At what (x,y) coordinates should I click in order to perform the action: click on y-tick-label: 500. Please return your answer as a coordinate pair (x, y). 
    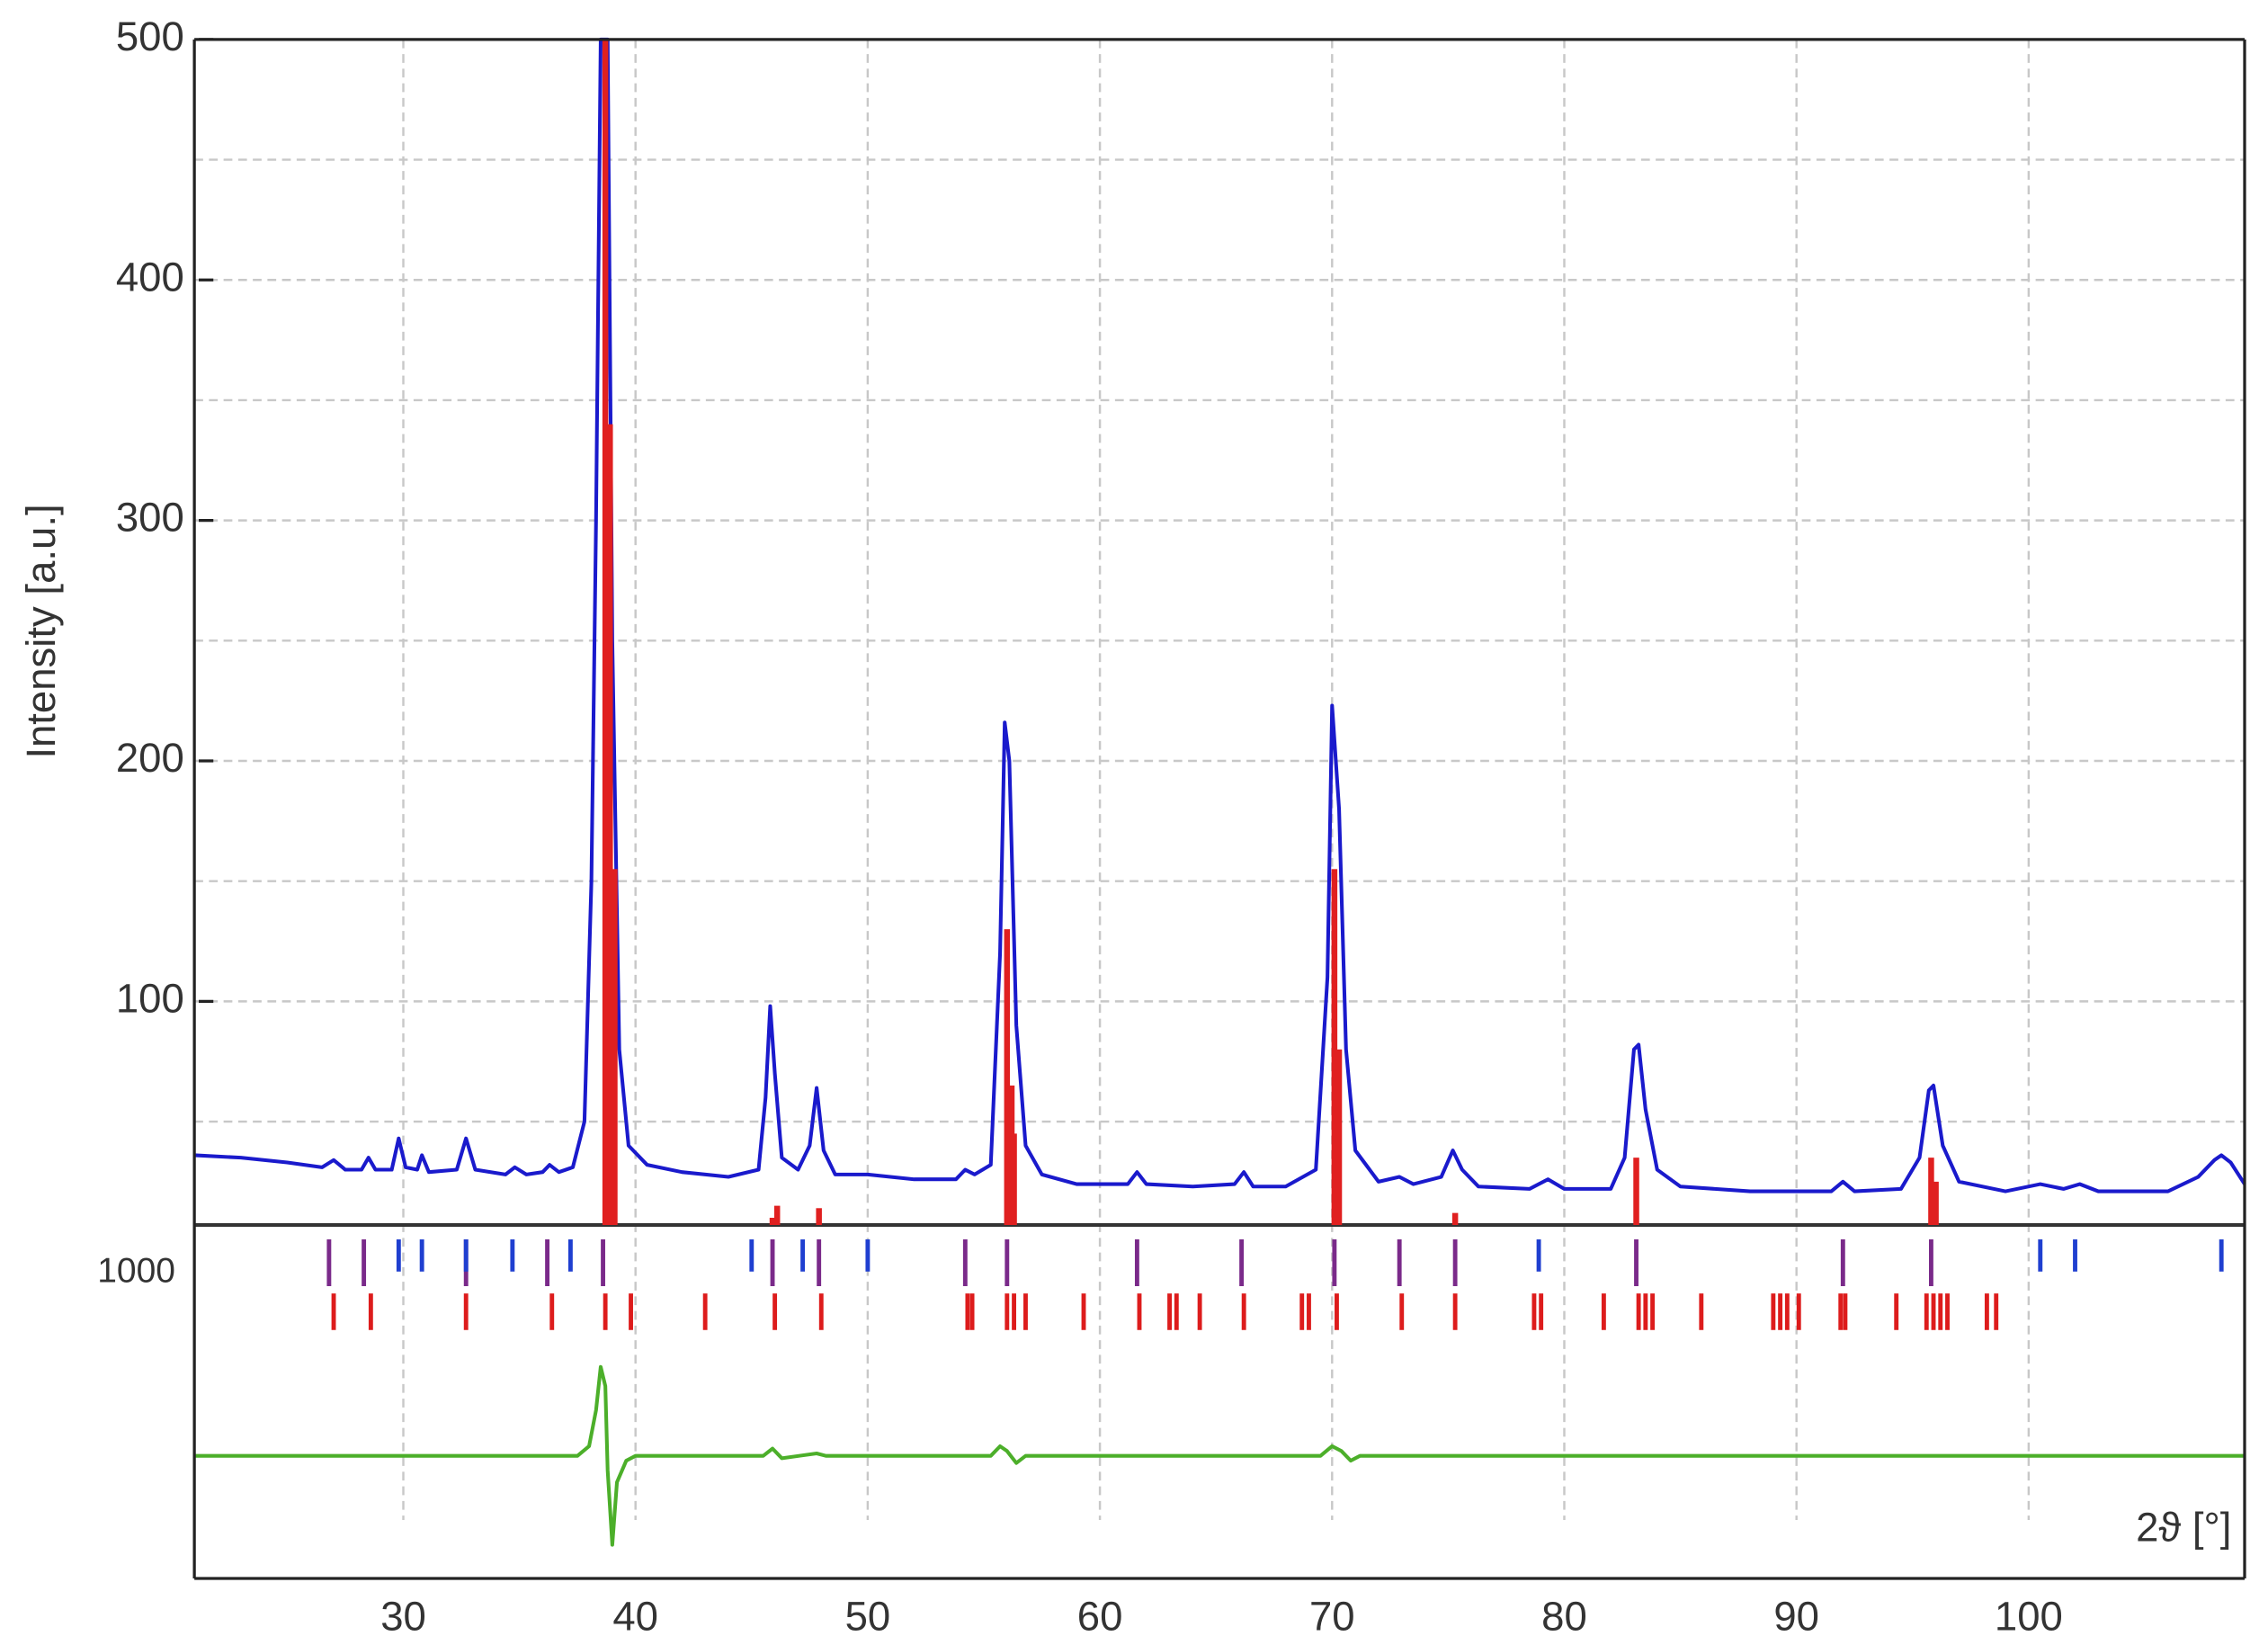
    Looking at the image, I should click on (150, 36).